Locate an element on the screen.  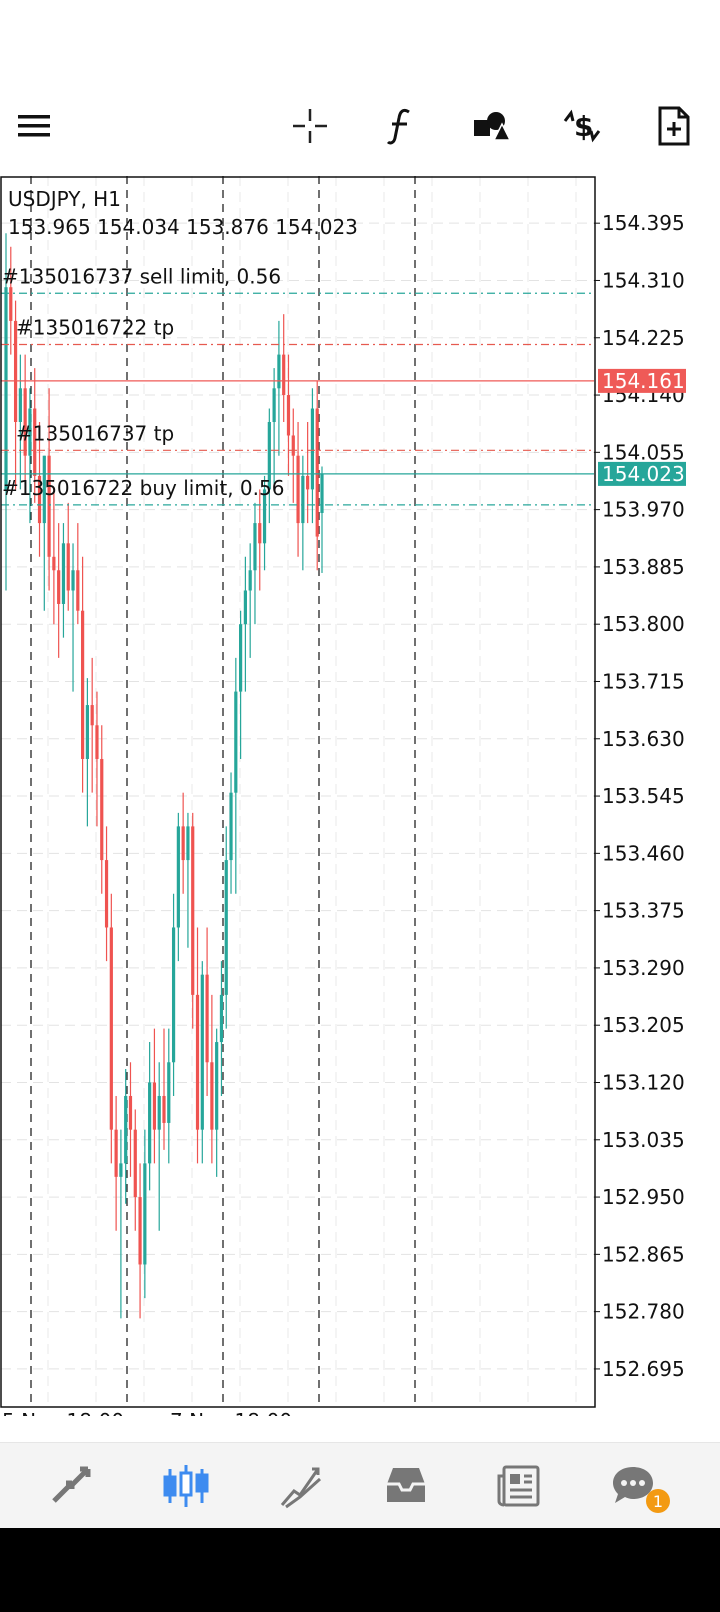
chart-icon is located at coordinates (186, 1486).